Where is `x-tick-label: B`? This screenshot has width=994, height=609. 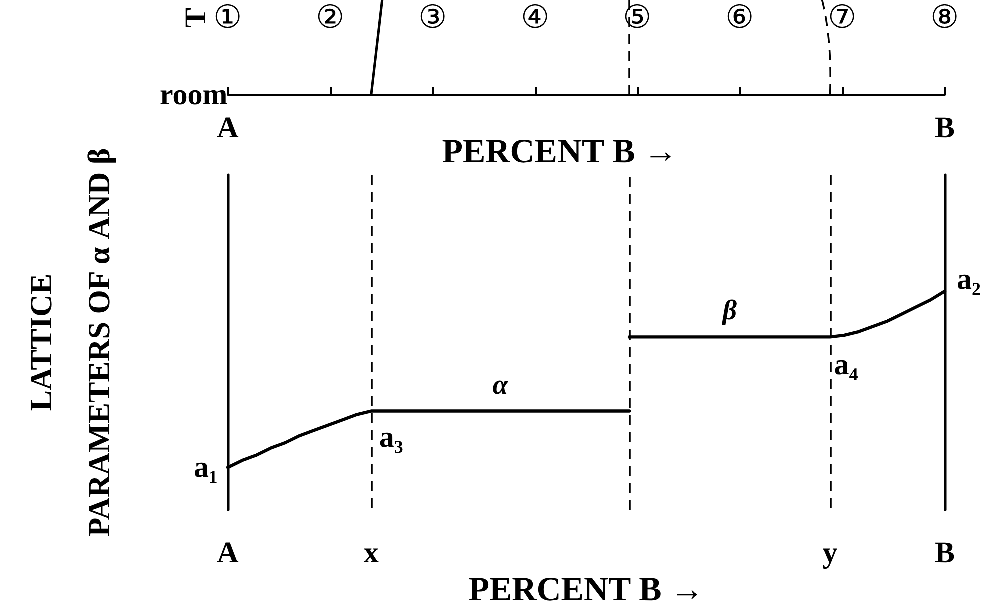 x-tick-label: B is located at coordinates (945, 553).